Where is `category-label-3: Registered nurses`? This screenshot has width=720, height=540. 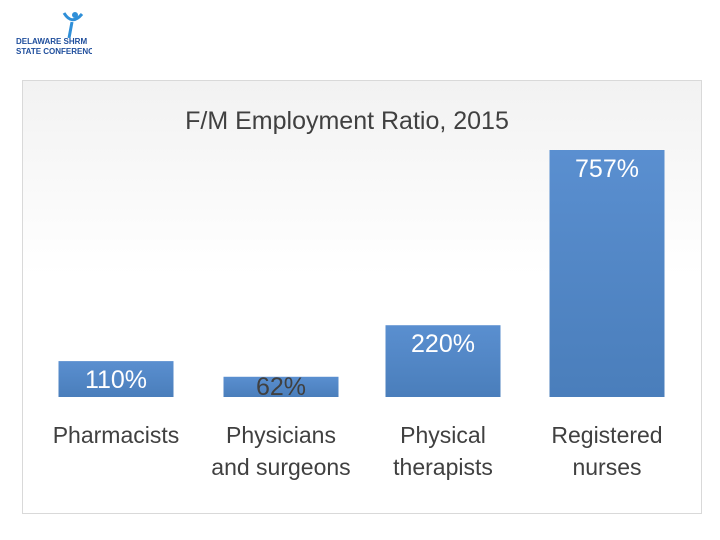 category-label-3: Registered nurses is located at coordinates (606, 451).